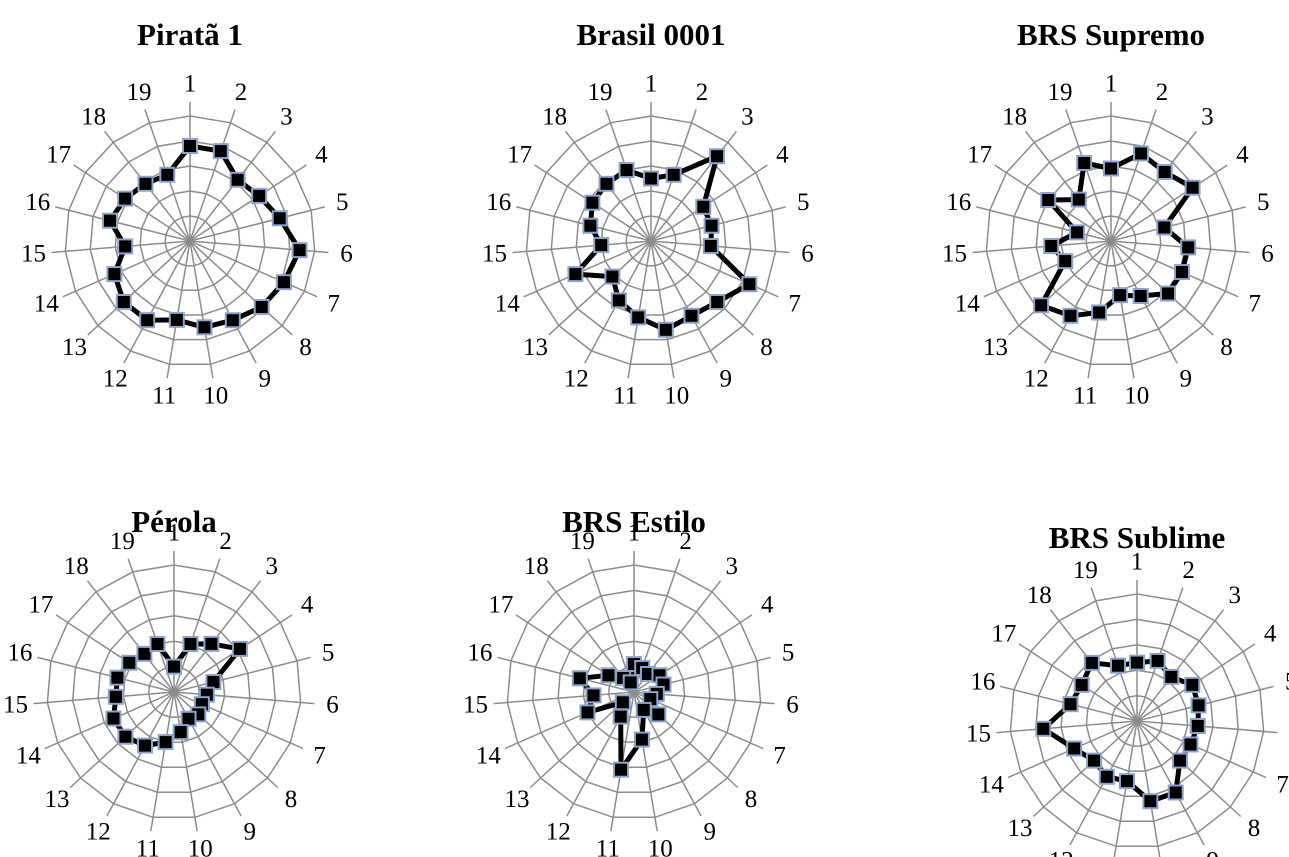 The height and width of the screenshot is (857, 1289). What do you see at coordinates (1039, 595) in the screenshot?
I see `spoke-label: 18` at bounding box center [1039, 595].